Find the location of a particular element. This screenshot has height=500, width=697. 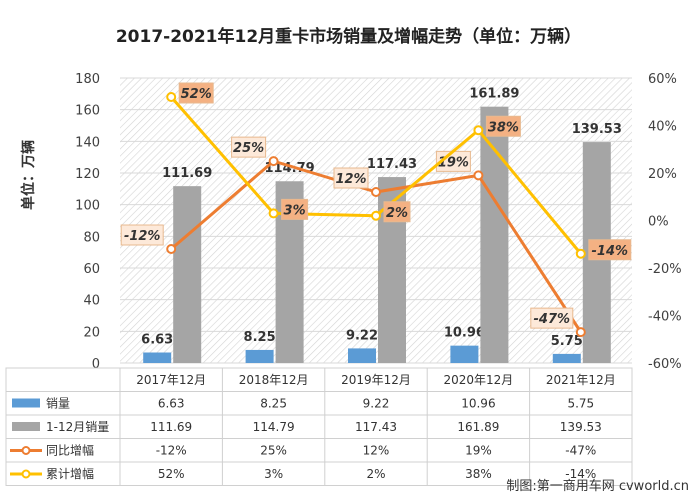

y-tick-label-right: 0% is located at coordinates (658, 222).